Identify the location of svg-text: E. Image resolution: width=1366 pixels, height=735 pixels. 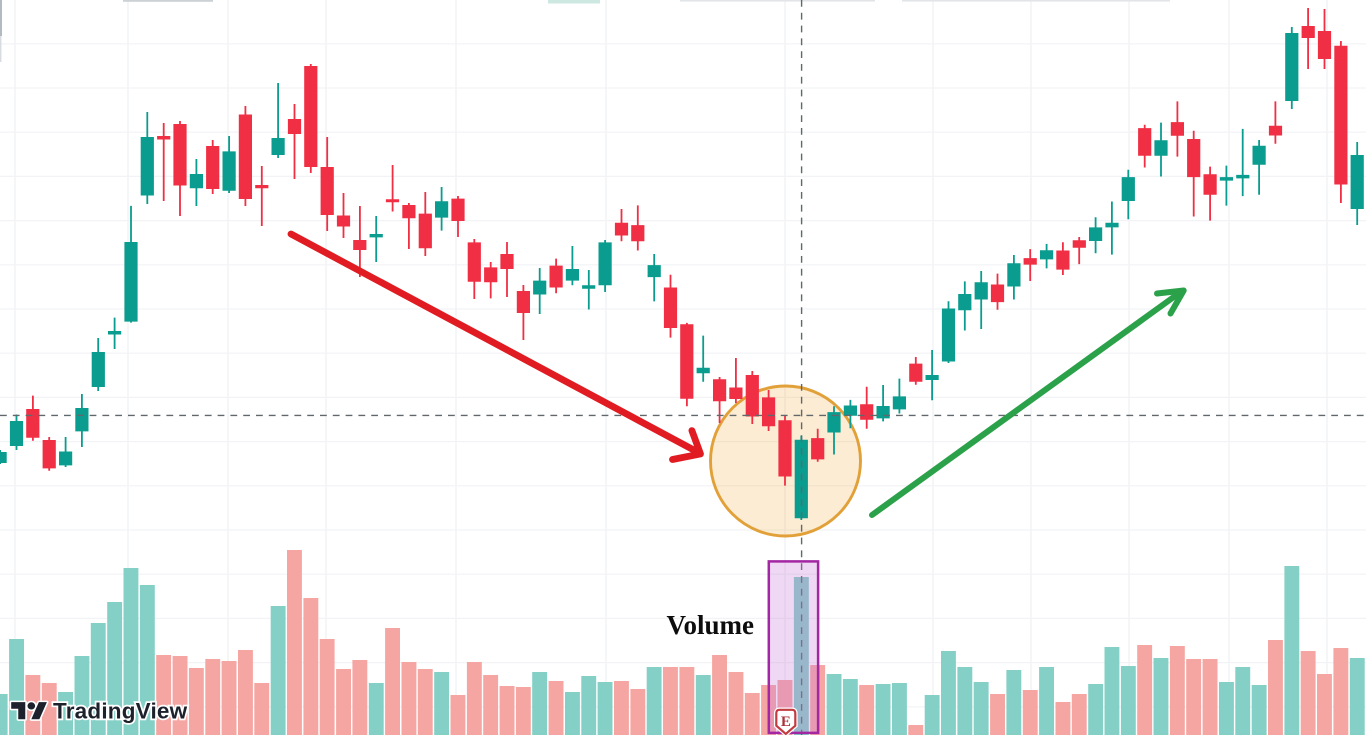
(786, 722).